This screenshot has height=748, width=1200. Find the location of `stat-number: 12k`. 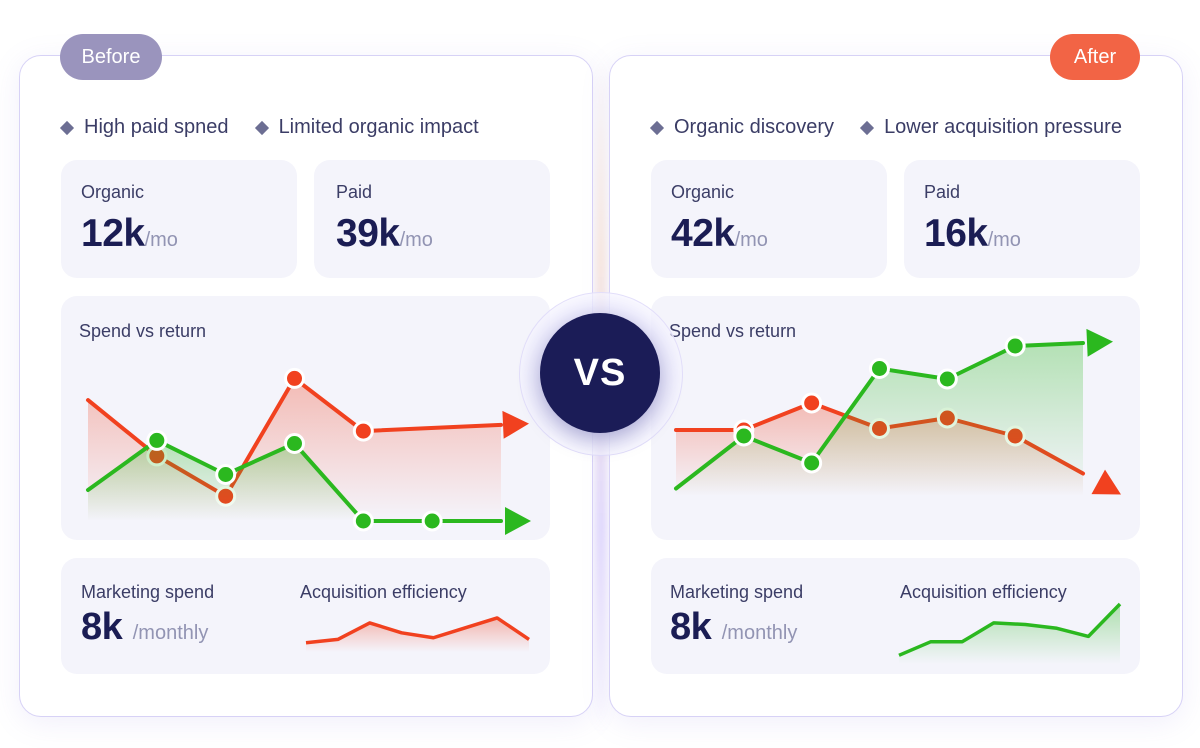

stat-number: 12k is located at coordinates (113, 233).